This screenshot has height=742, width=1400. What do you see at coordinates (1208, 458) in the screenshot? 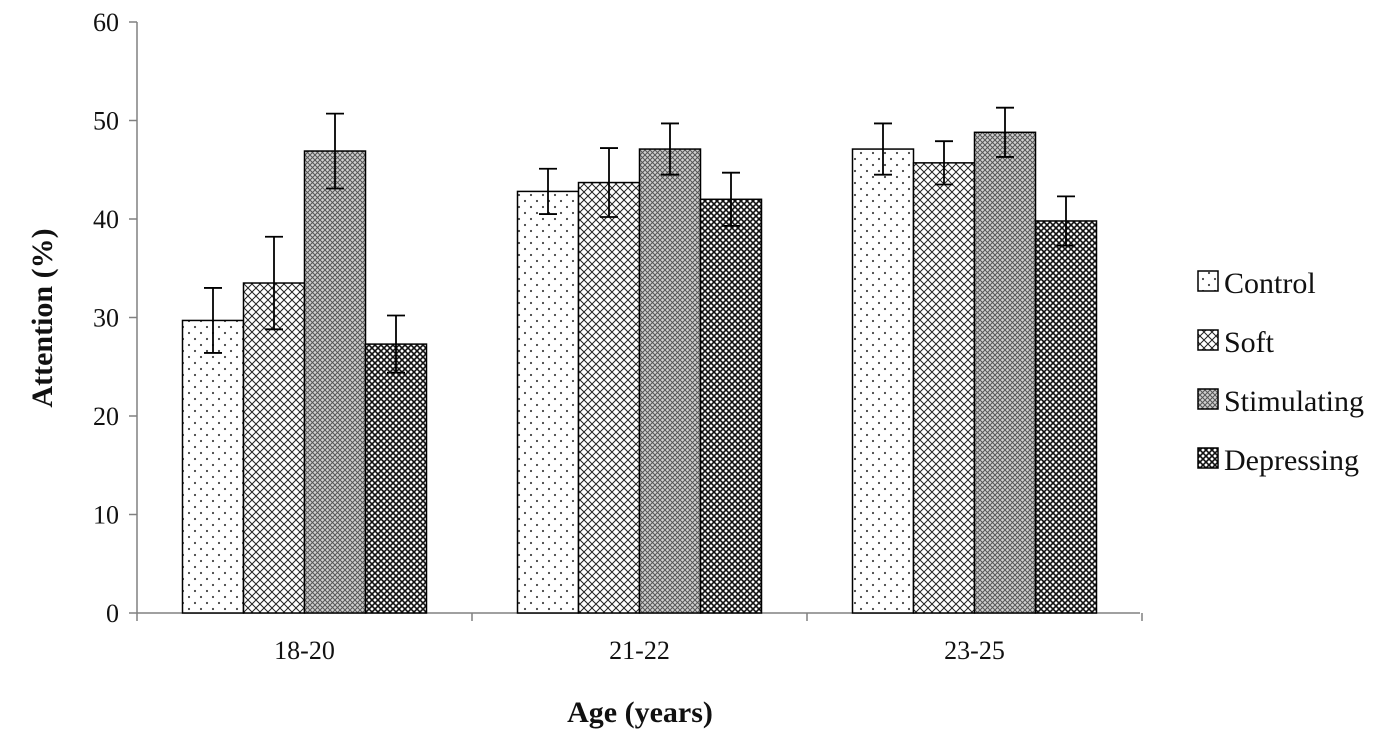
I see `legend-swatch-depressing` at bounding box center [1208, 458].